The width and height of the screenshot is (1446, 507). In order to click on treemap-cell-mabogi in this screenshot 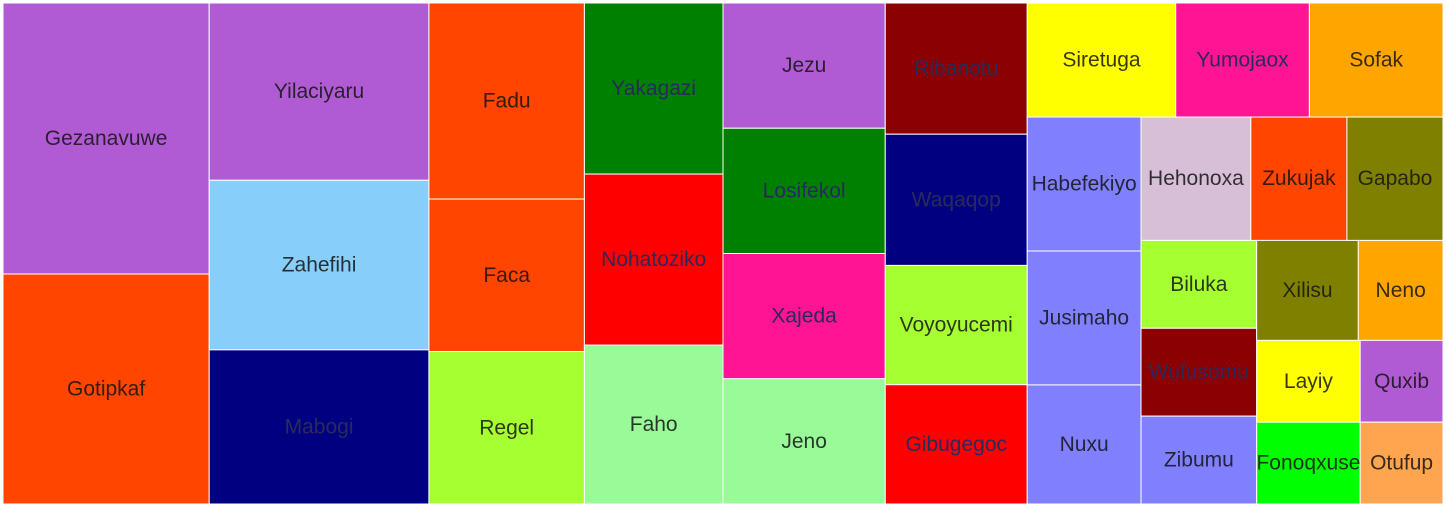, I will do `click(319, 427)`.